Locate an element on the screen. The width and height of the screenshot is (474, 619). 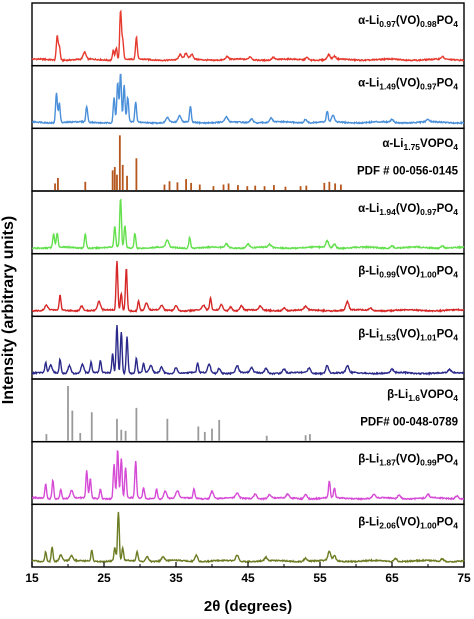
x-tick-label: 75 is located at coordinates (464, 578).